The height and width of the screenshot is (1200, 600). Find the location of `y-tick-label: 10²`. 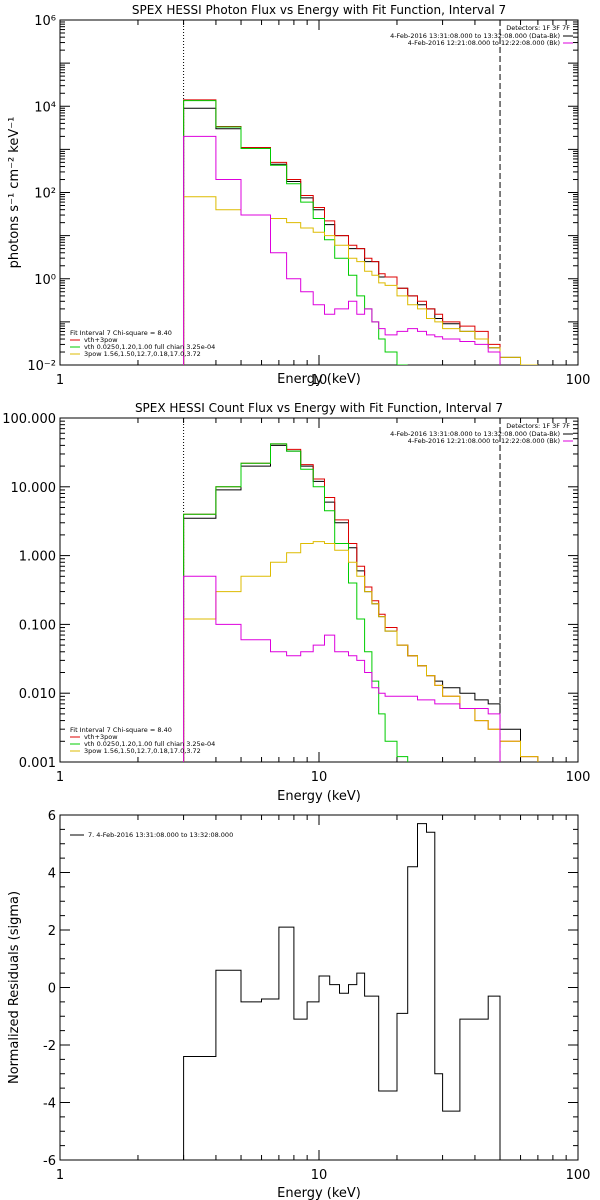

y-tick-label: 10² is located at coordinates (45, 194).